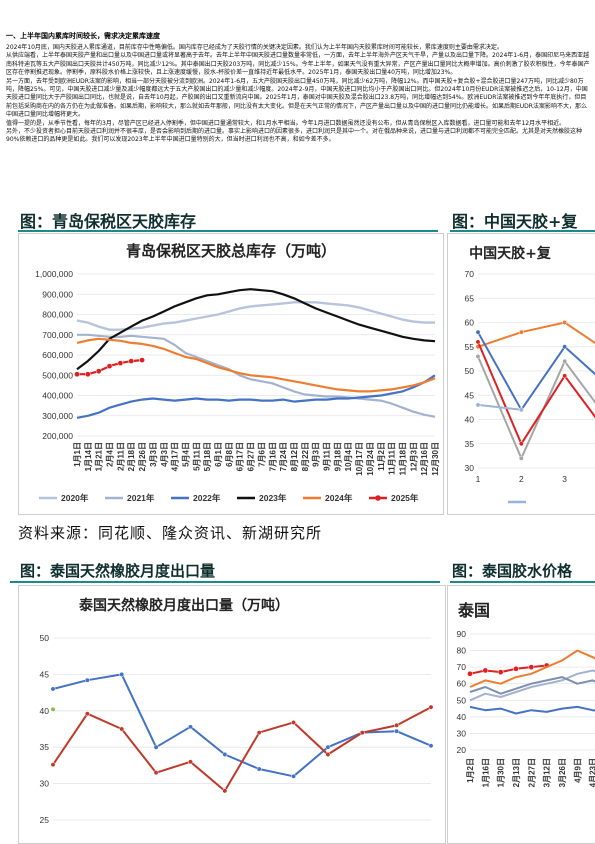  Describe the element at coordinates (485, 772) in the screenshot. I see `x-tick-label: 1月16日` at that location.